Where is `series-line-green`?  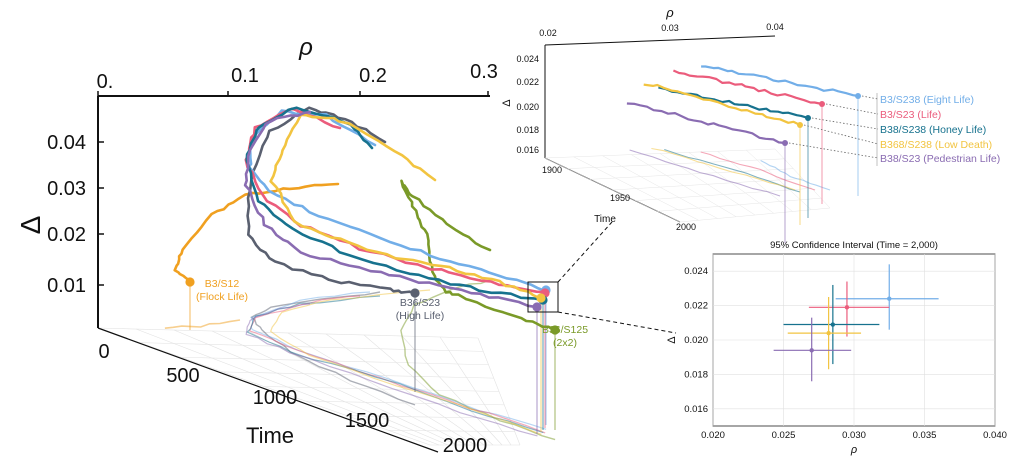
series-line-green is located at coordinates (478, 256).